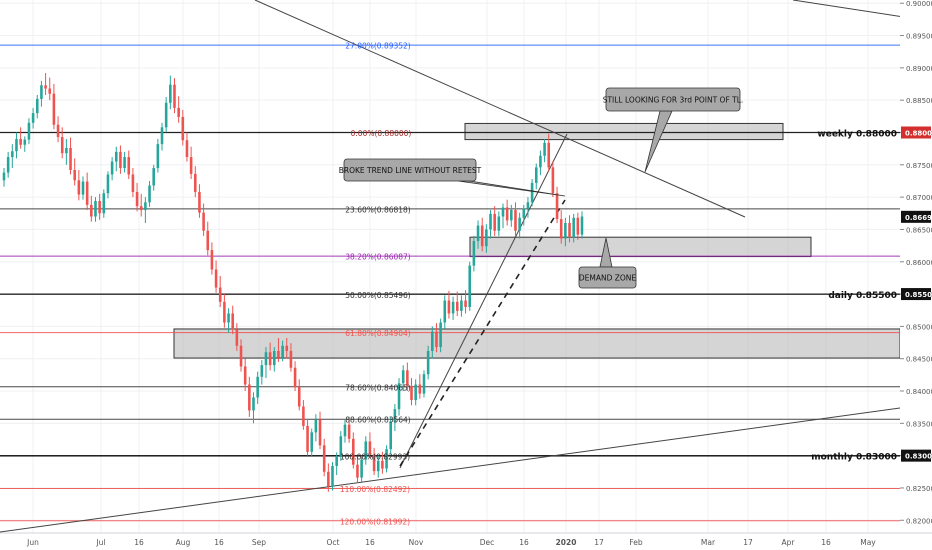  I want to click on ascending-trendline, so click(483, 301).